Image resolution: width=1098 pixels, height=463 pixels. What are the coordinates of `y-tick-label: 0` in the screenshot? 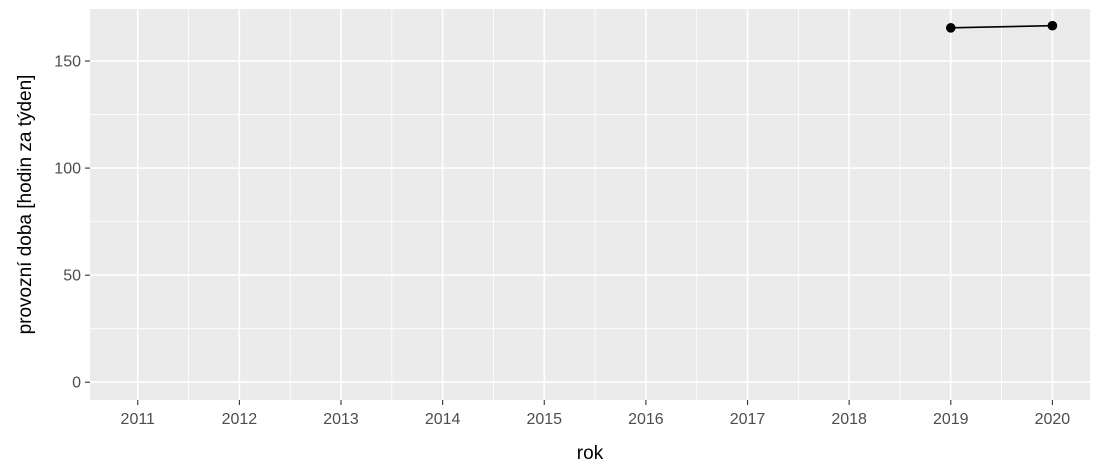 It's located at (76, 383).